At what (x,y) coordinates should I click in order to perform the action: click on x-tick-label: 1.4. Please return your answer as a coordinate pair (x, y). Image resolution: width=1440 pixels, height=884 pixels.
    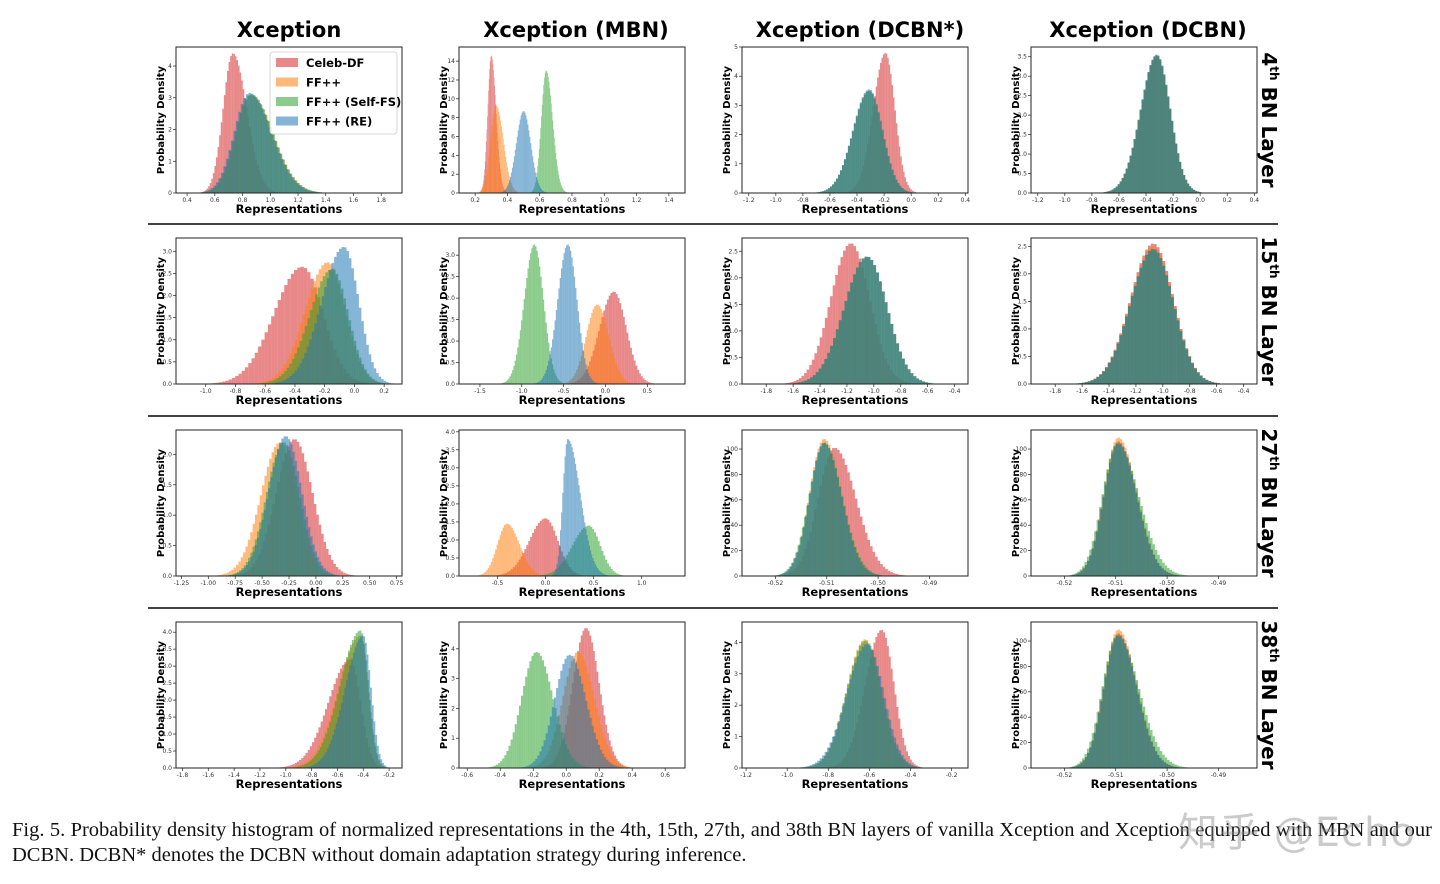
    Looking at the image, I should click on (326, 200).